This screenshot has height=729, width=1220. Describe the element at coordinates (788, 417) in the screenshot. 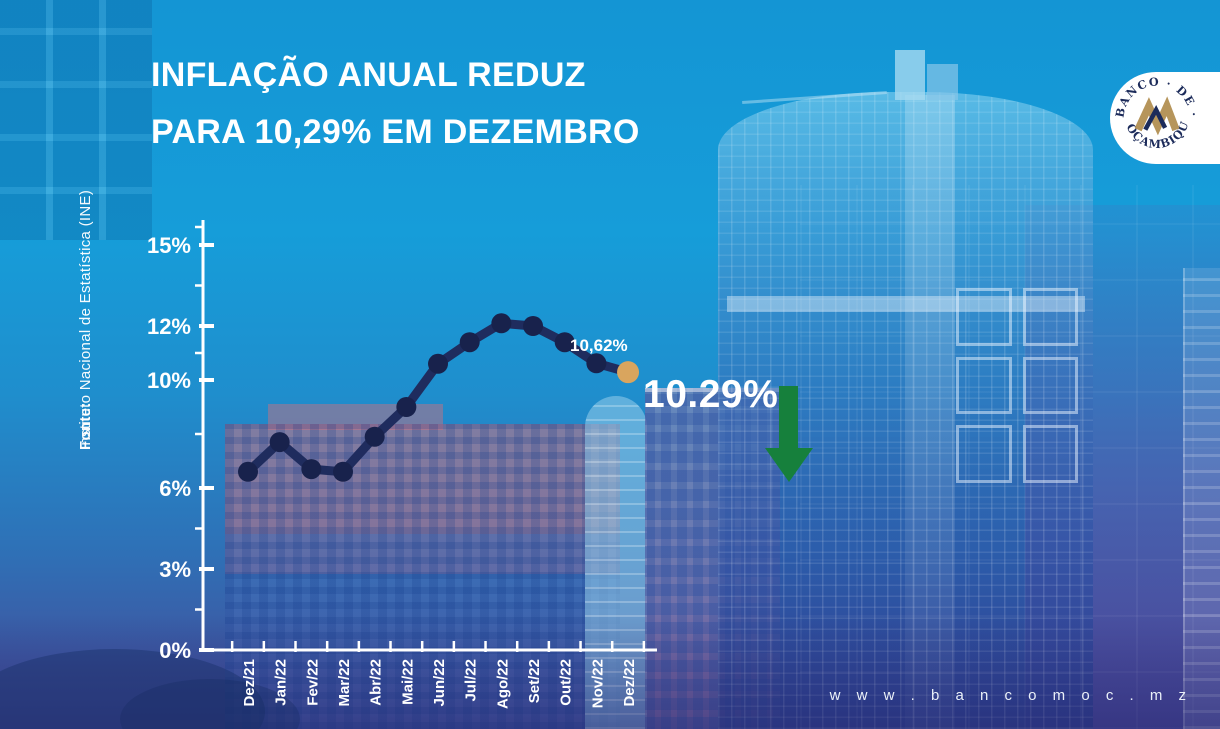

I see `down-arrow-icon` at that location.